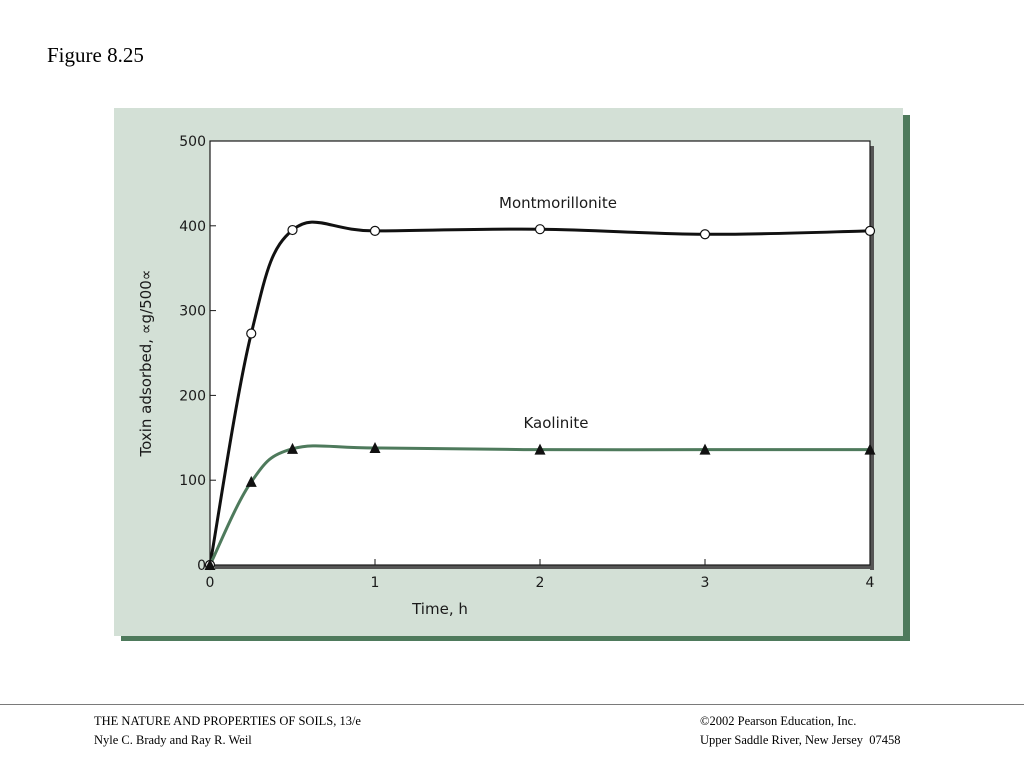 This screenshot has height=768, width=1024. Describe the element at coordinates (192, 481) in the screenshot. I see `y-tick-label: 100` at that location.